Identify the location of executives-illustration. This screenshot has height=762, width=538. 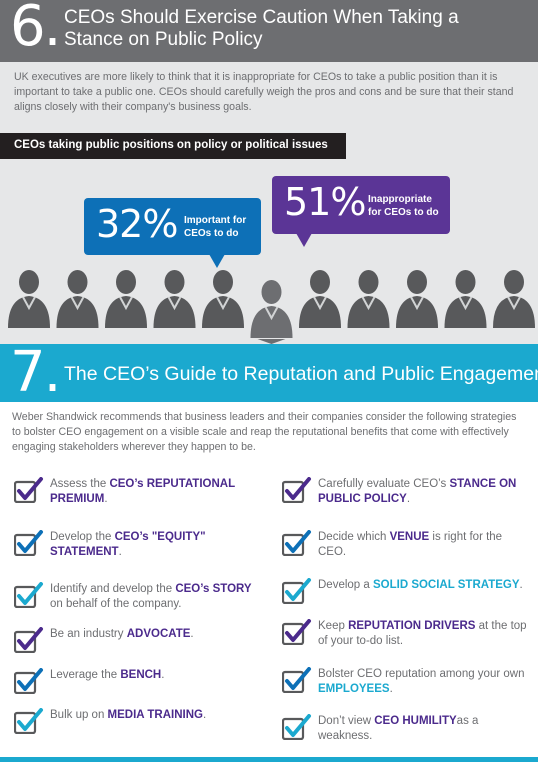
(271, 307).